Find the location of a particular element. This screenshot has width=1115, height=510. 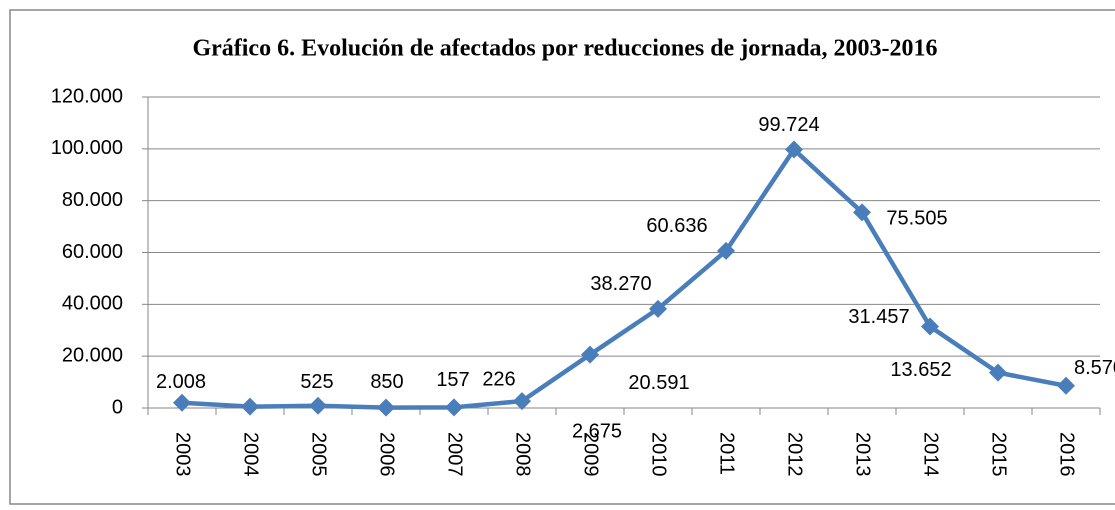

x-tick-label: 2009 is located at coordinates (591, 454).